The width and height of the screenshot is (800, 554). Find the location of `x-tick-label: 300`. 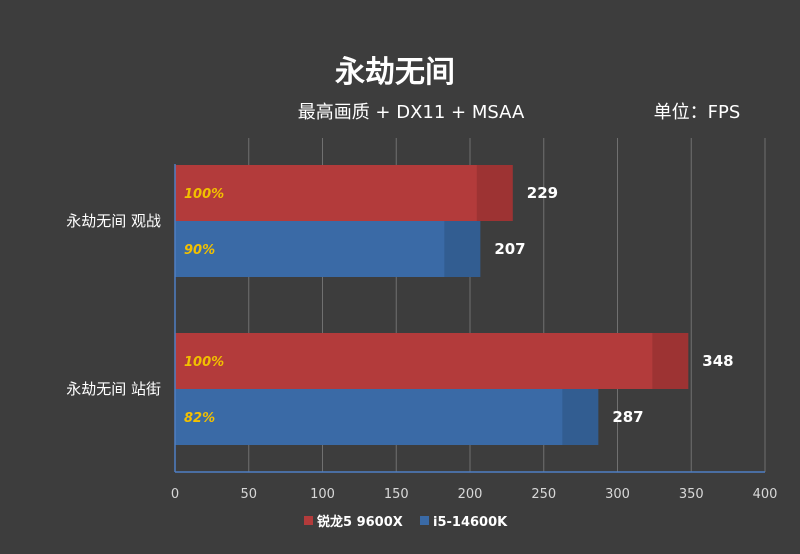

x-tick-label: 300 is located at coordinates (617, 494).